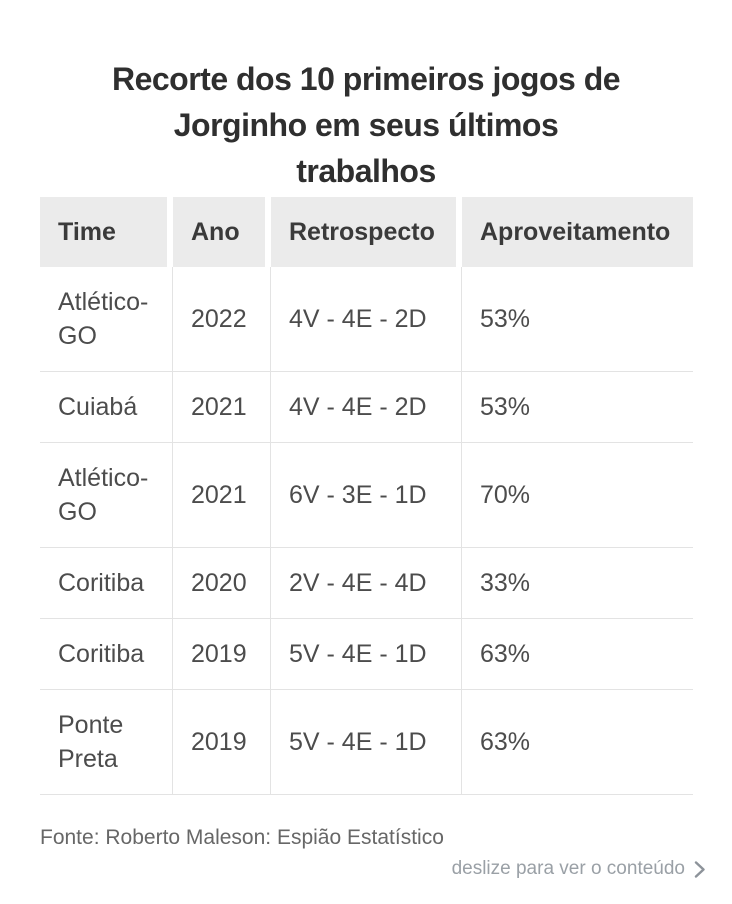 This screenshot has height=904, width=732. Describe the element at coordinates (98, 407) in the screenshot. I see `cell-time-value: Cuiabá` at that location.